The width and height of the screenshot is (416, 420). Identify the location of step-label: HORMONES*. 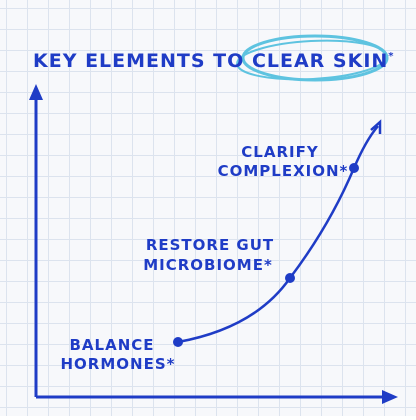
(118, 364).